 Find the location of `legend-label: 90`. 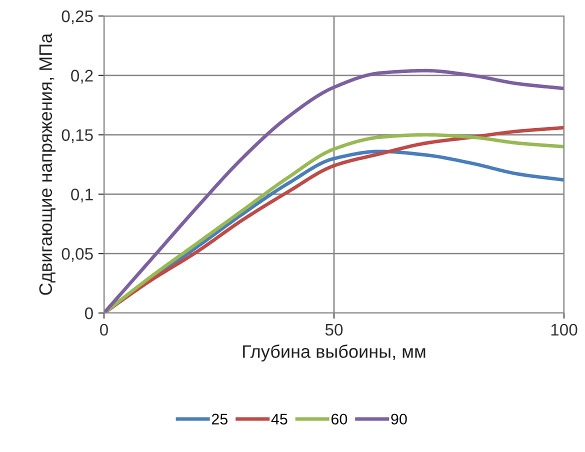

legend-label: 90 is located at coordinates (399, 419).